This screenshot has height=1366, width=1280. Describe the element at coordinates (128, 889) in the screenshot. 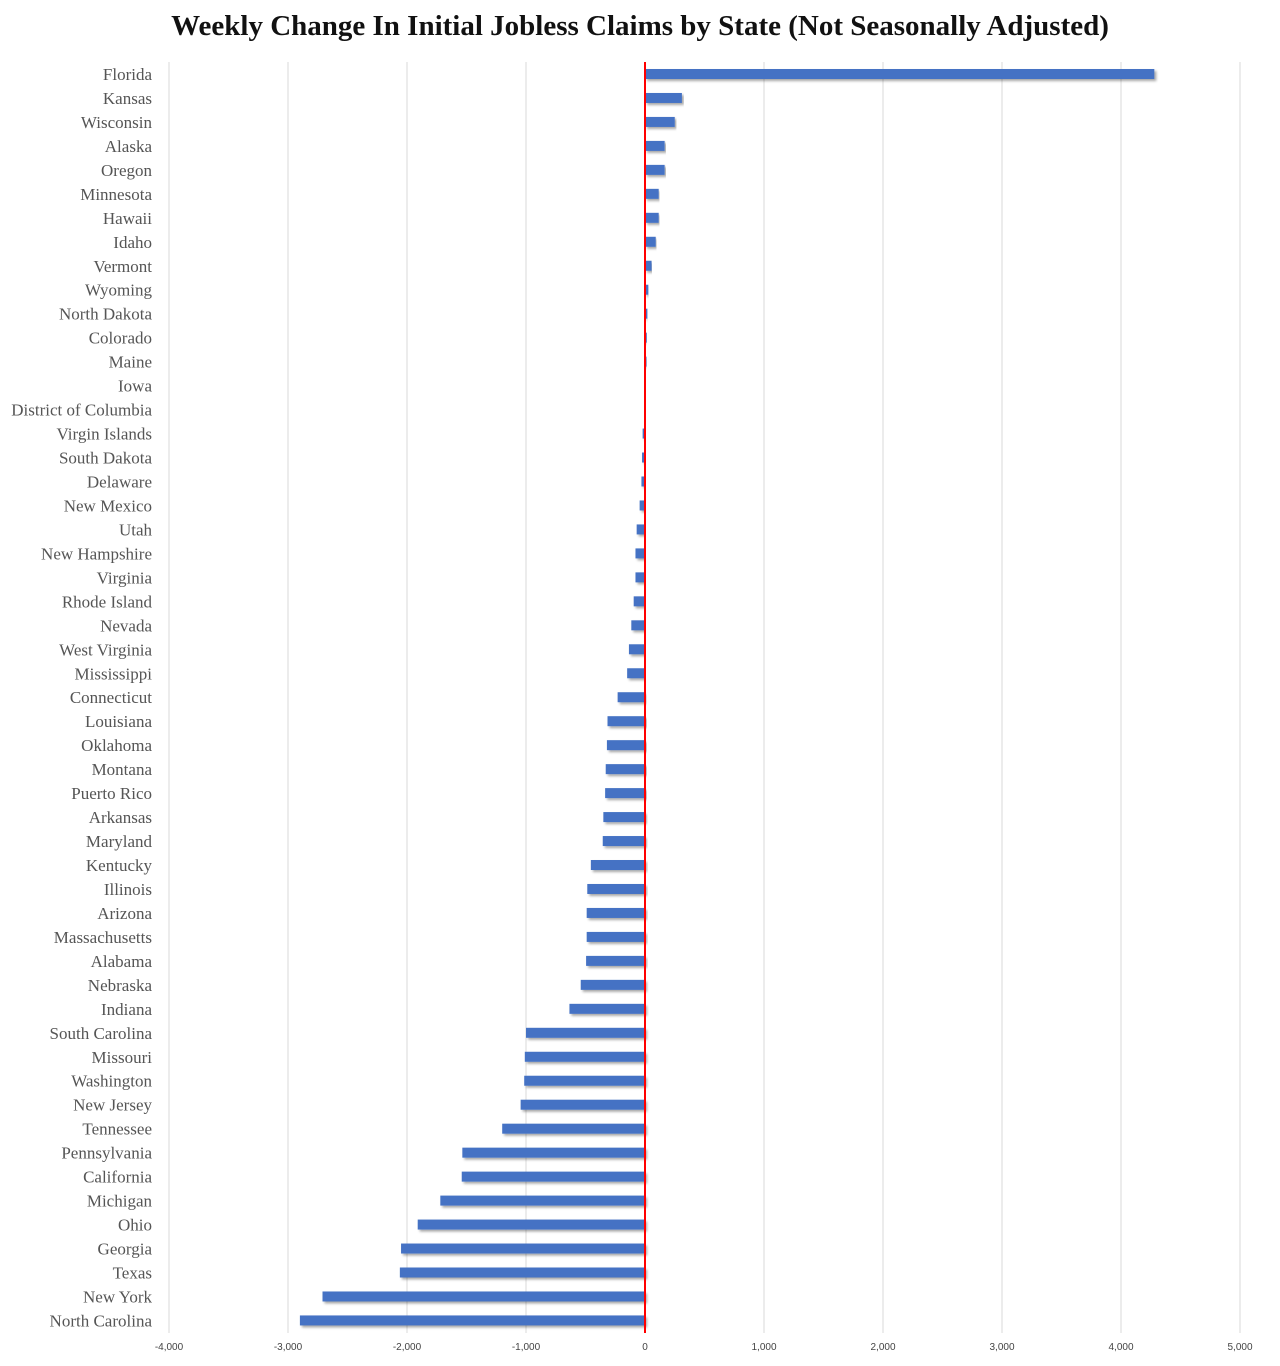

I see `category-label: Illinois` at that location.